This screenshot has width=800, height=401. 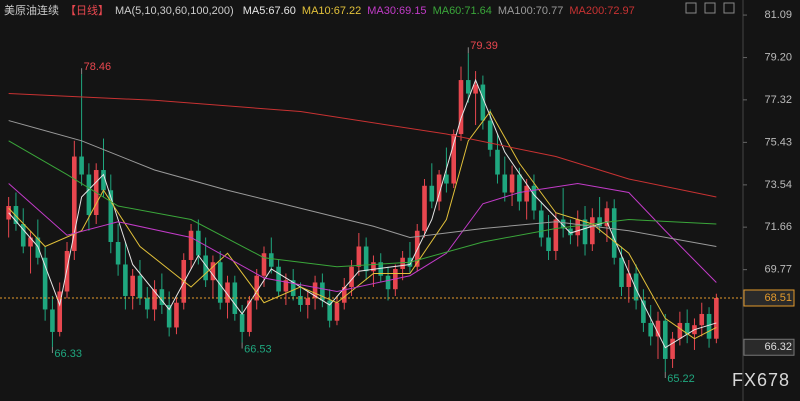 What do you see at coordinates (602, 11) in the screenshot?
I see `legend-entry: MA200:72.97` at bounding box center [602, 11].